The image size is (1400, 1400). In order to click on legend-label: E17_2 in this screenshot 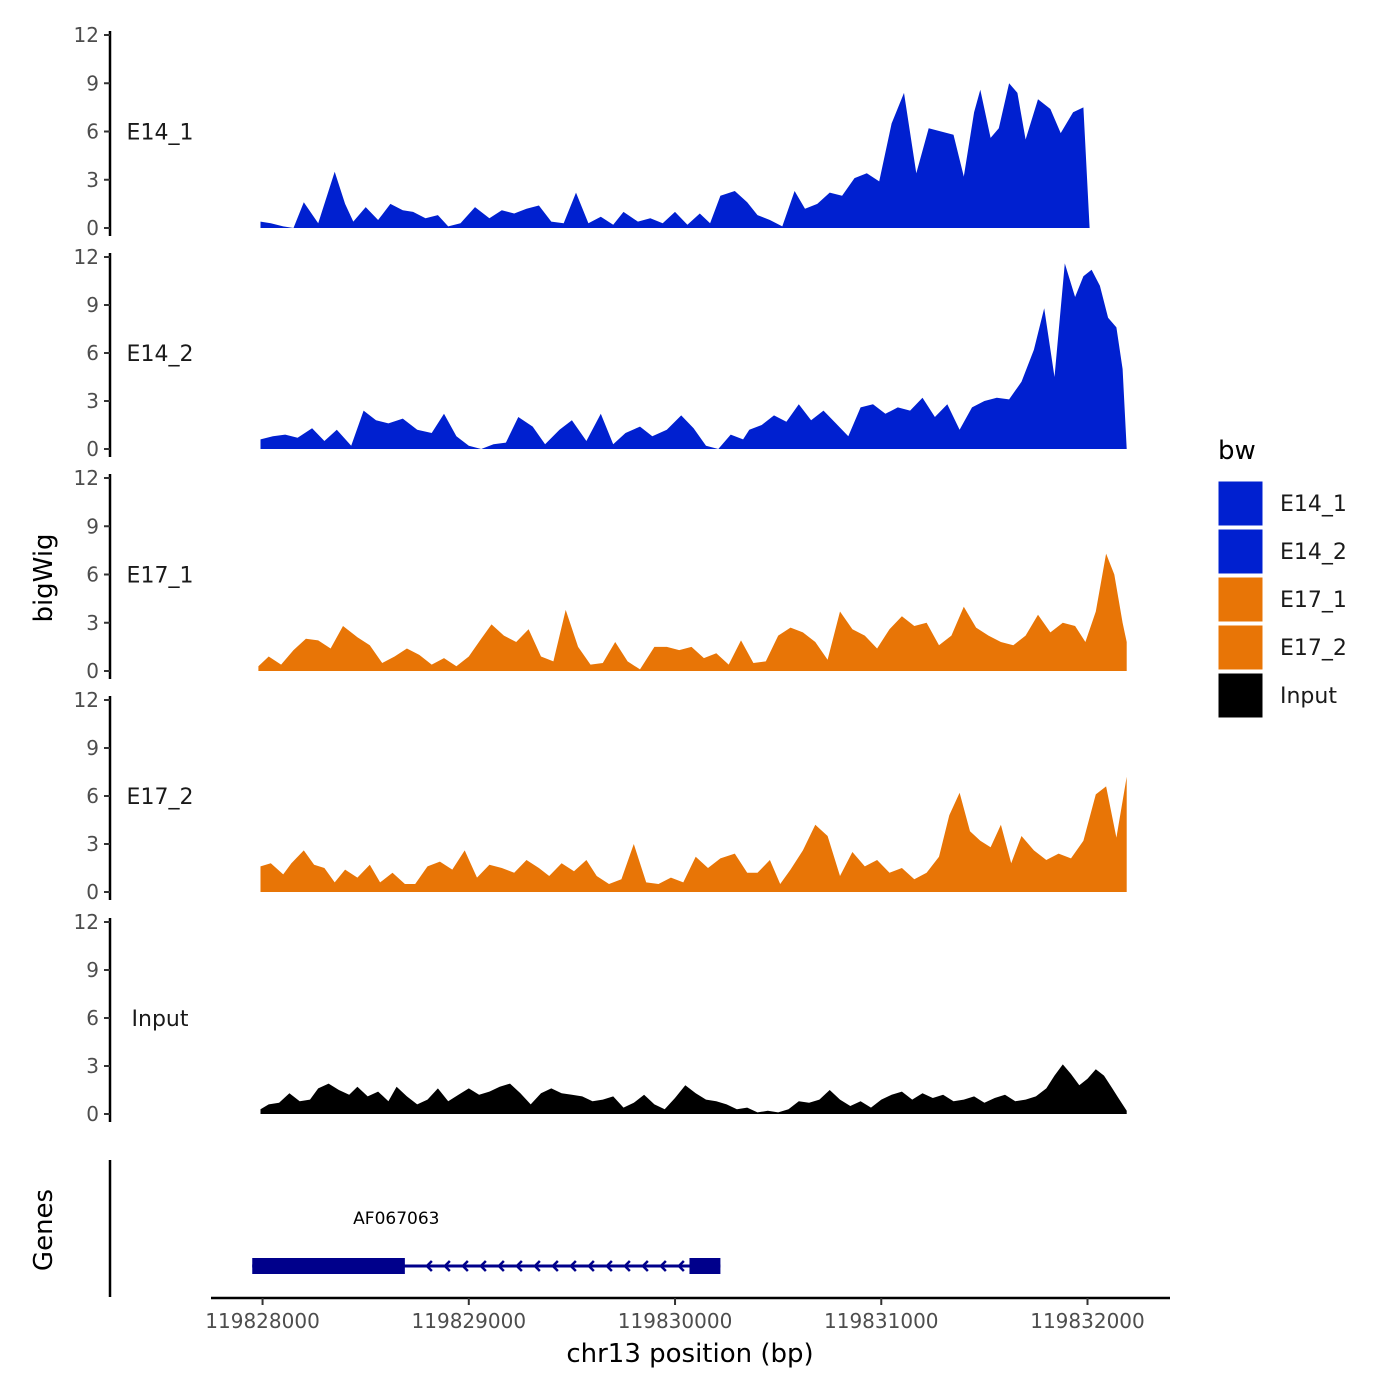, I will do `click(1313, 648)`.